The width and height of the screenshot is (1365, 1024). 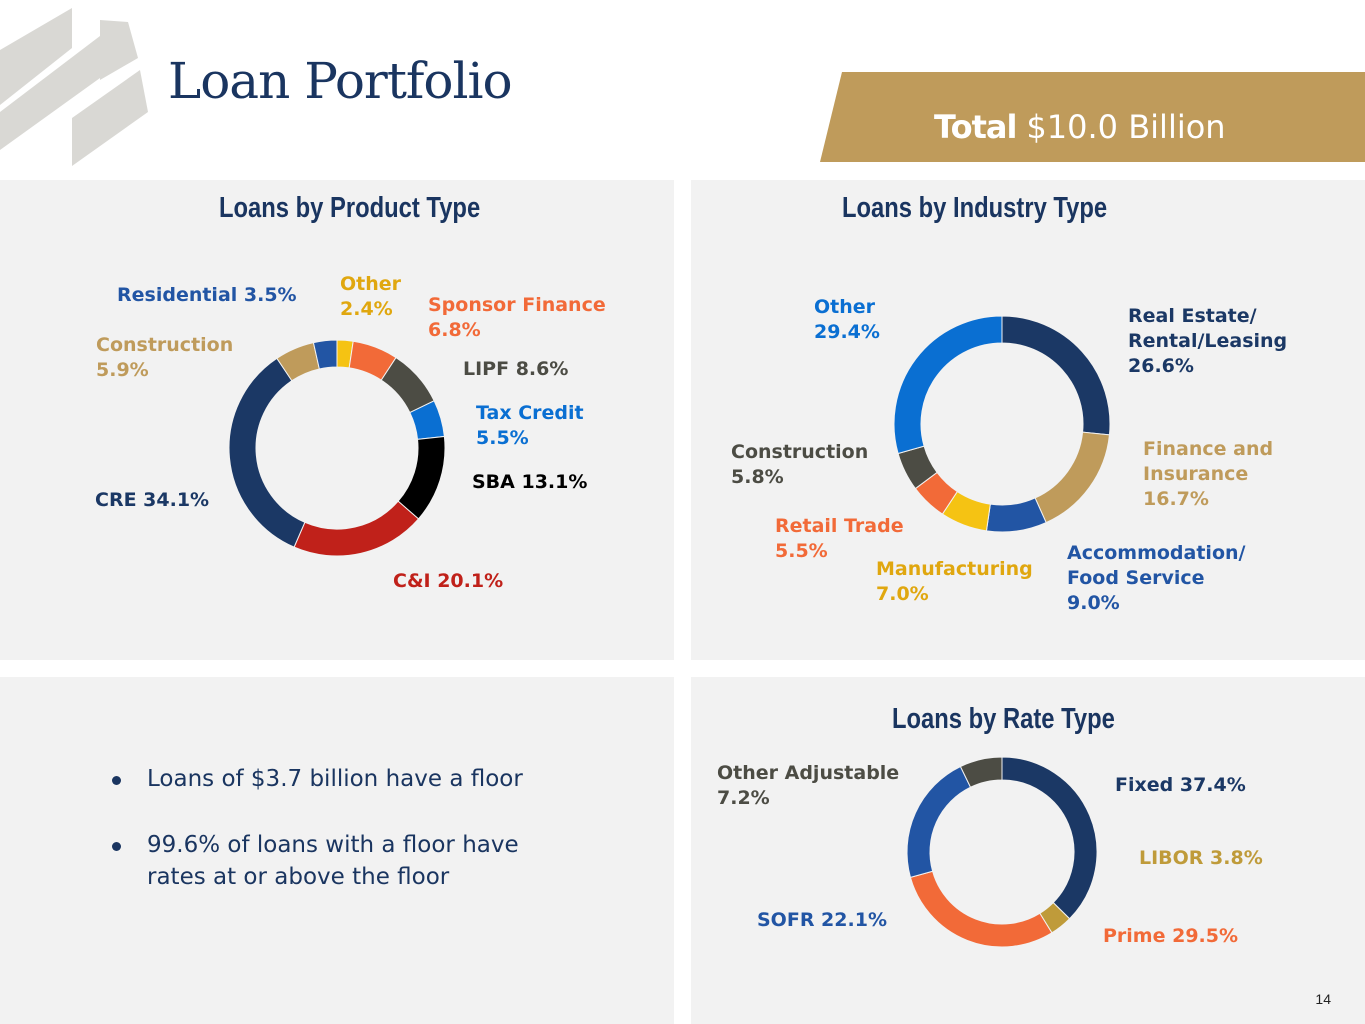 What do you see at coordinates (1171, 936) in the screenshot?
I see `label-prime: Prime 29.5%` at bounding box center [1171, 936].